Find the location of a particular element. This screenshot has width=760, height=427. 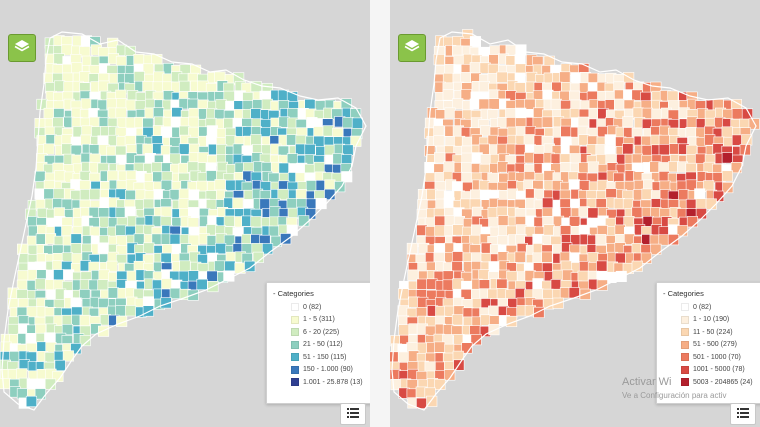

legend-item: 1 - 10 (190) is located at coordinates (710, 320).